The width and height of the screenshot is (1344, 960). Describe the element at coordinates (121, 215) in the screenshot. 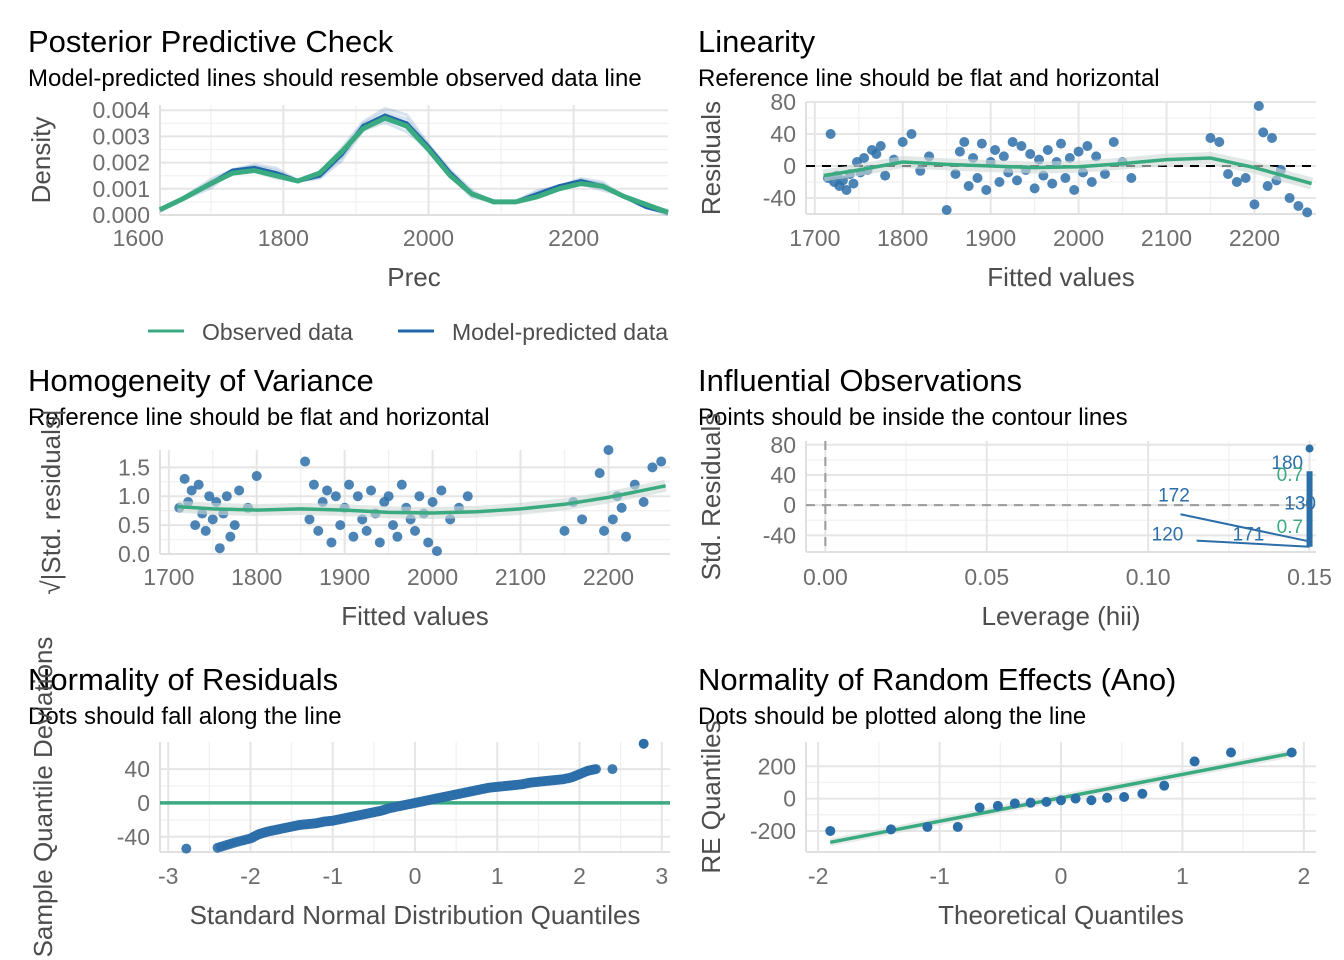

I see `y-tick-label: 0.000` at that location.